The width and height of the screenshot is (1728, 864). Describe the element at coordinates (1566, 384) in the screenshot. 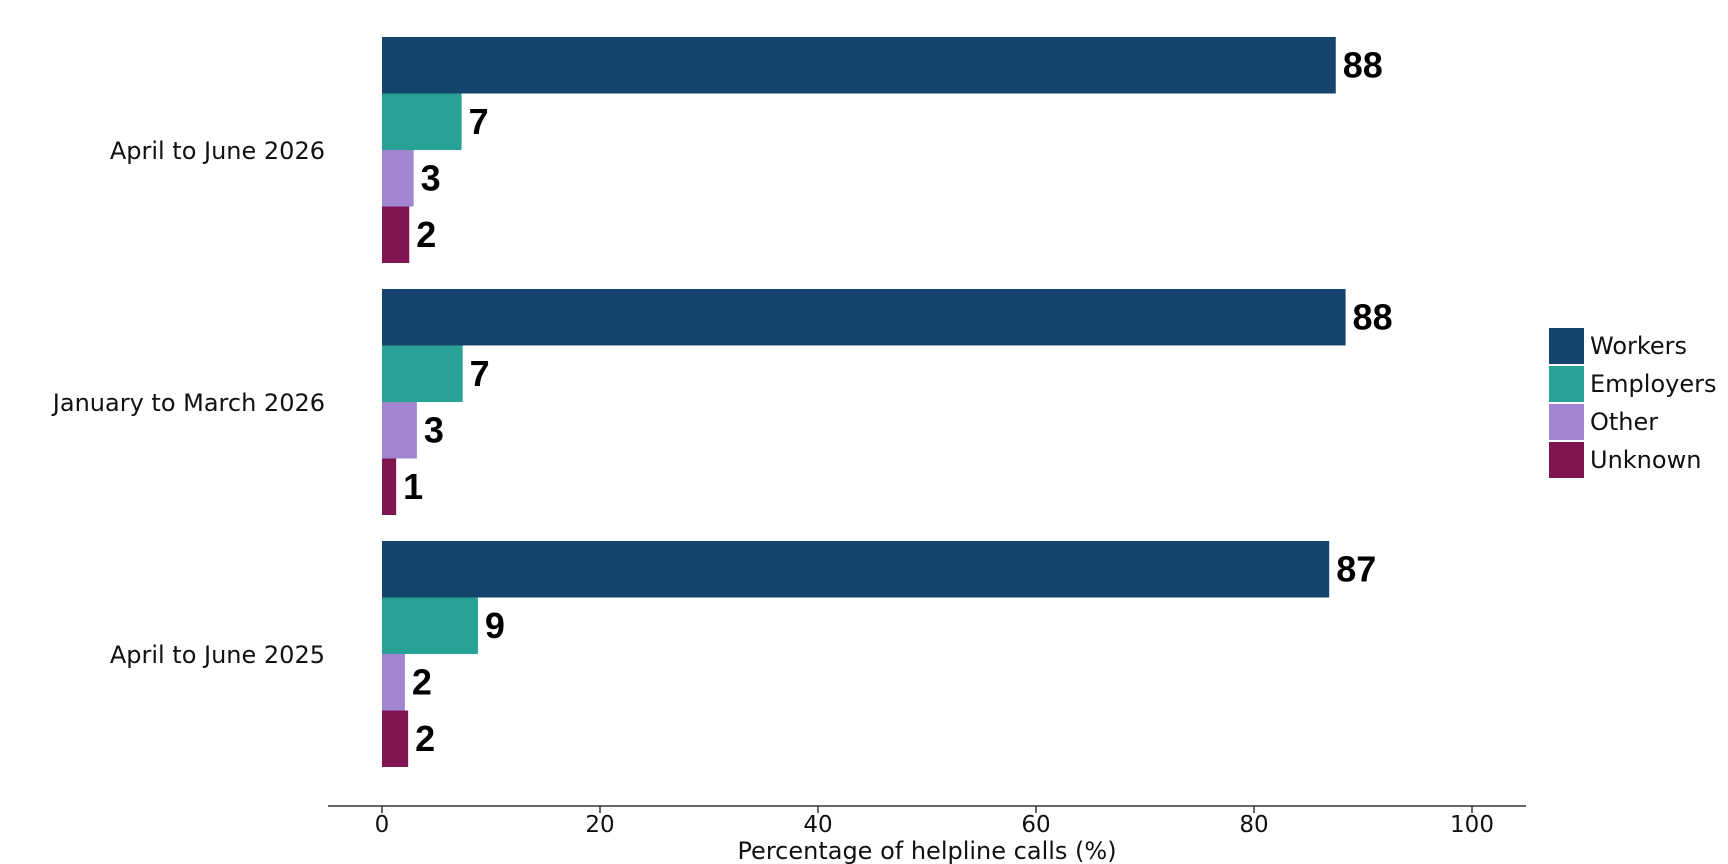

I see `legend-swatch-employers` at that location.